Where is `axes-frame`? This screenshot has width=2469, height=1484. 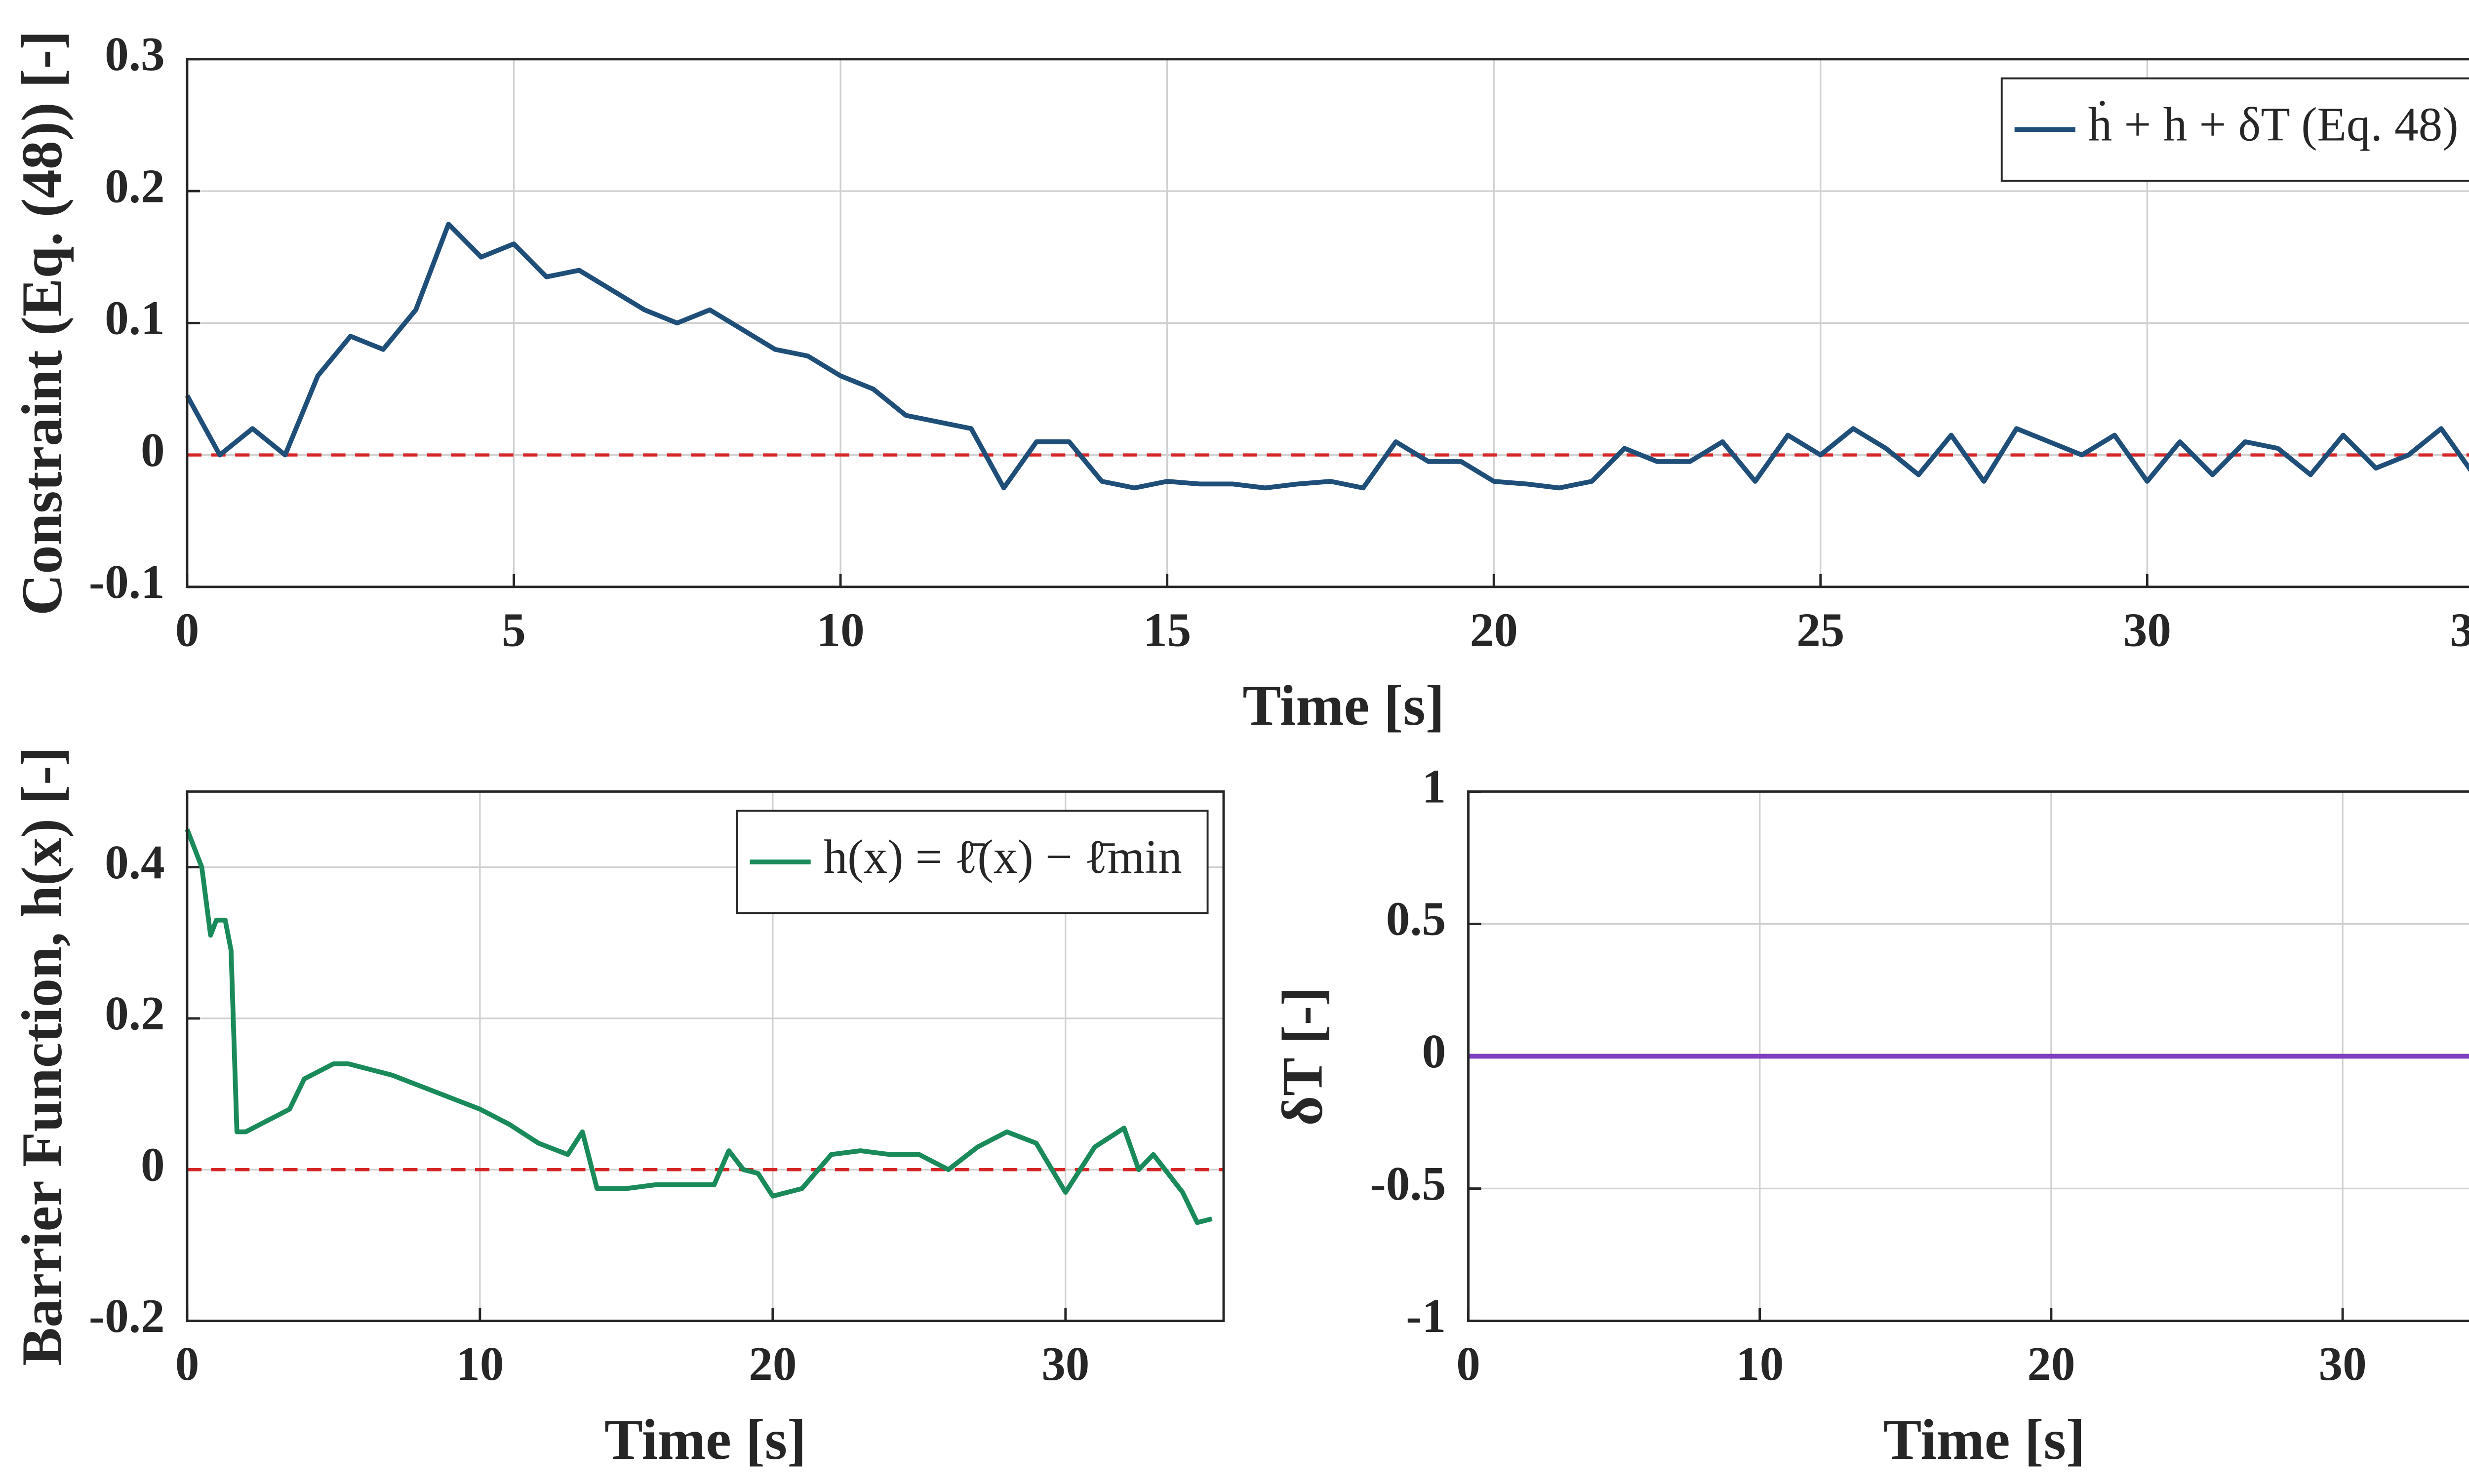 axes-frame is located at coordinates (1968, 1057).